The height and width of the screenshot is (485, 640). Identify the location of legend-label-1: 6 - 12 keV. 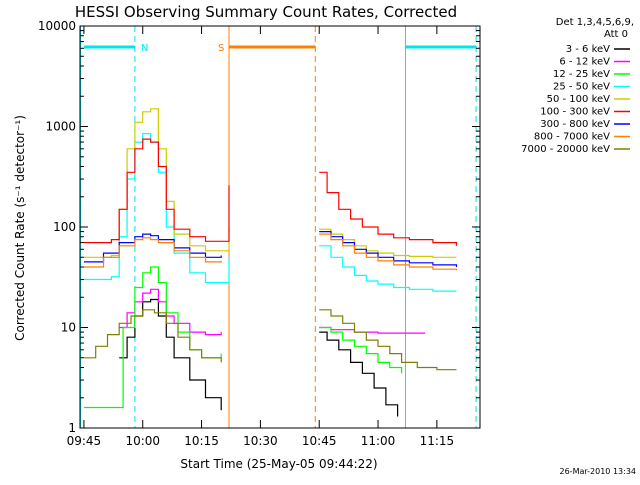
(584, 62).